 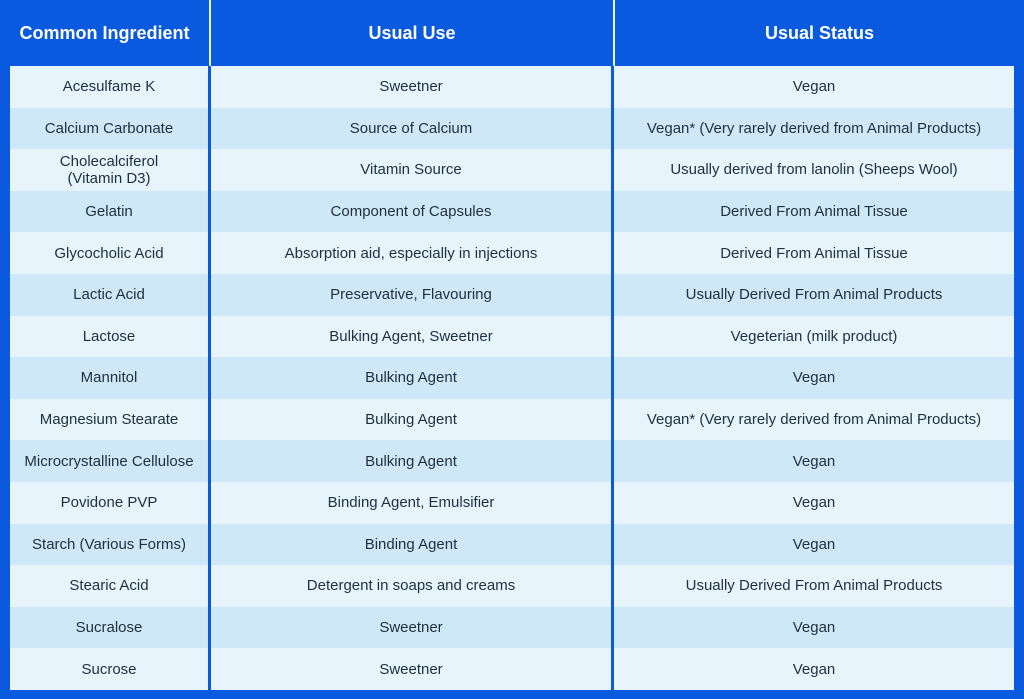 What do you see at coordinates (409, 128) in the screenshot?
I see `cell-use: Source of Calcium` at bounding box center [409, 128].